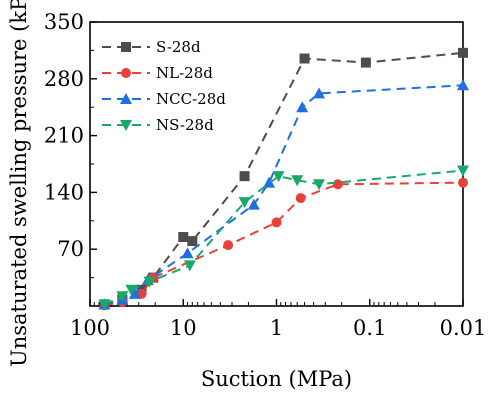 Image resolution: width=494 pixels, height=401 pixels. I want to click on legend-label: S-28d, so click(178, 47).